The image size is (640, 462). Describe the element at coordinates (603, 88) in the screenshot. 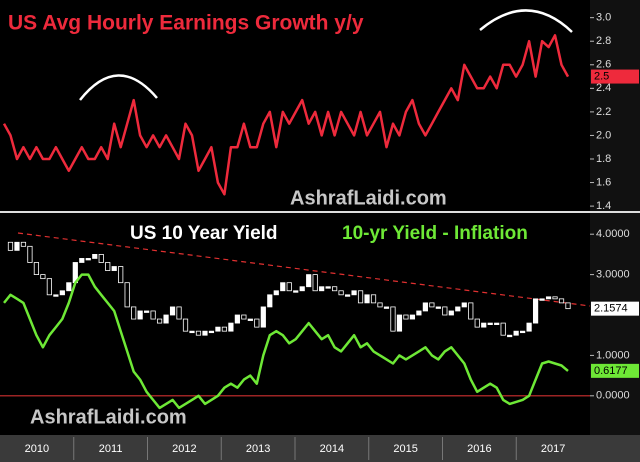

I see `y-tick-label: 2.4` at that location.